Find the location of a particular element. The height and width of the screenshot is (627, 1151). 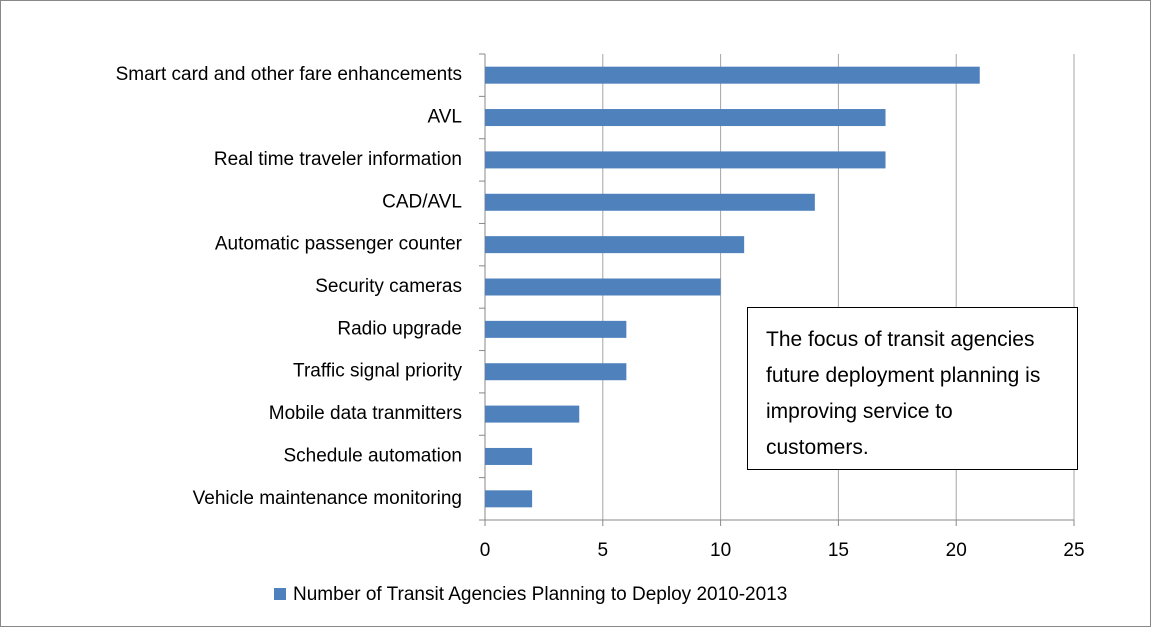

y-tick-label: Automatic passenger counter is located at coordinates (339, 244).